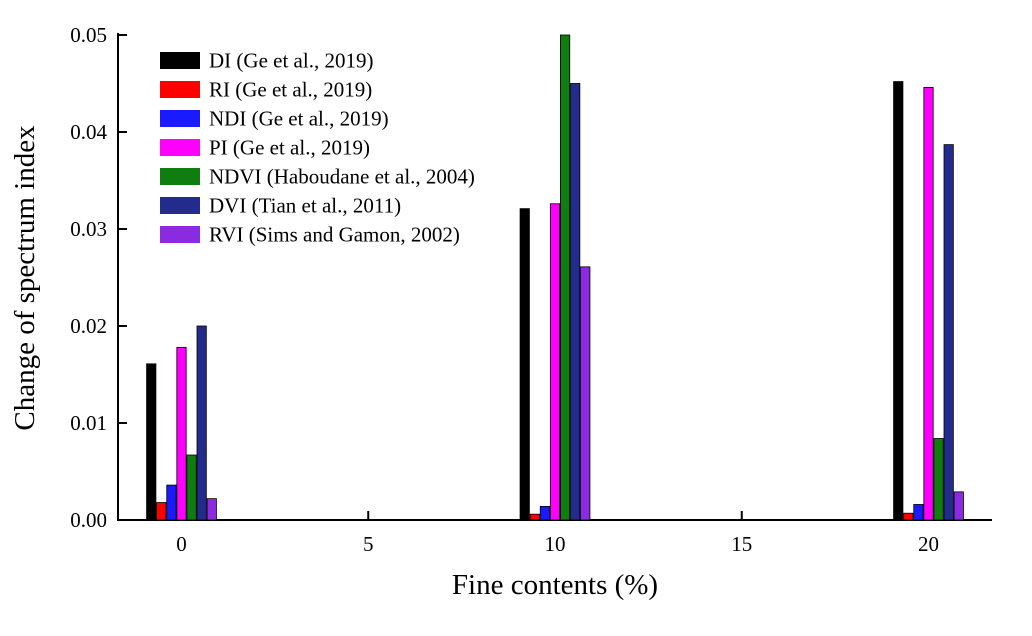 This screenshot has width=1032, height=636. What do you see at coordinates (368, 544) in the screenshot?
I see `x-tick-label: 5` at bounding box center [368, 544].